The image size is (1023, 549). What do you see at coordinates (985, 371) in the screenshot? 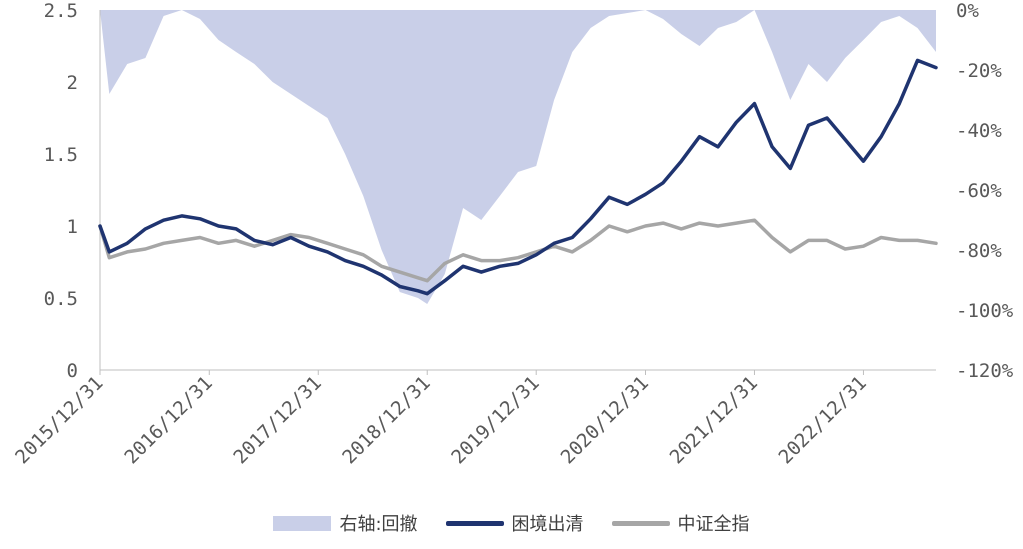
I see `right-tick-label: -120%` at bounding box center [985, 371].